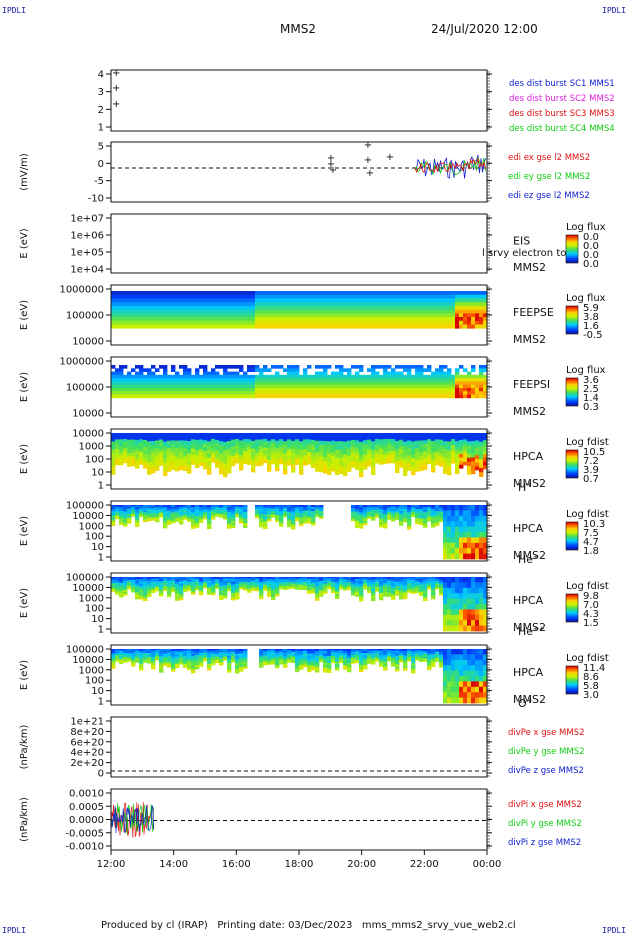 The image size is (630, 935). I want to click on legend-entry: des dist burst SC2 MMS2, so click(562, 99).